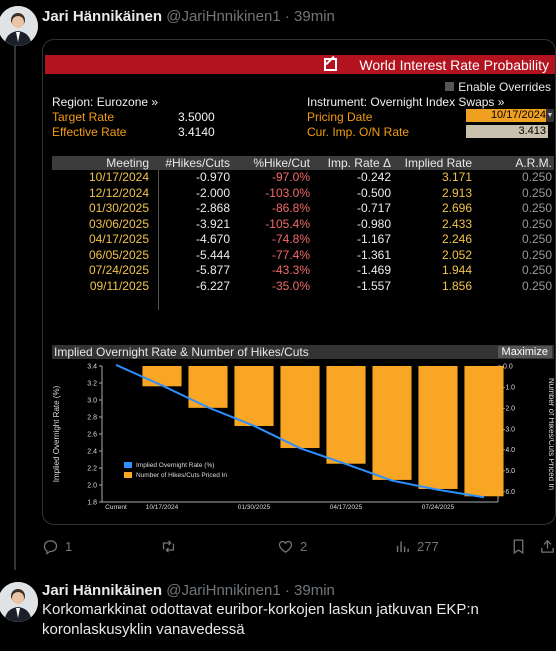  Describe the element at coordinates (118, 239) in the screenshot. I see `cell-meeting: 04/17/2025` at that location.